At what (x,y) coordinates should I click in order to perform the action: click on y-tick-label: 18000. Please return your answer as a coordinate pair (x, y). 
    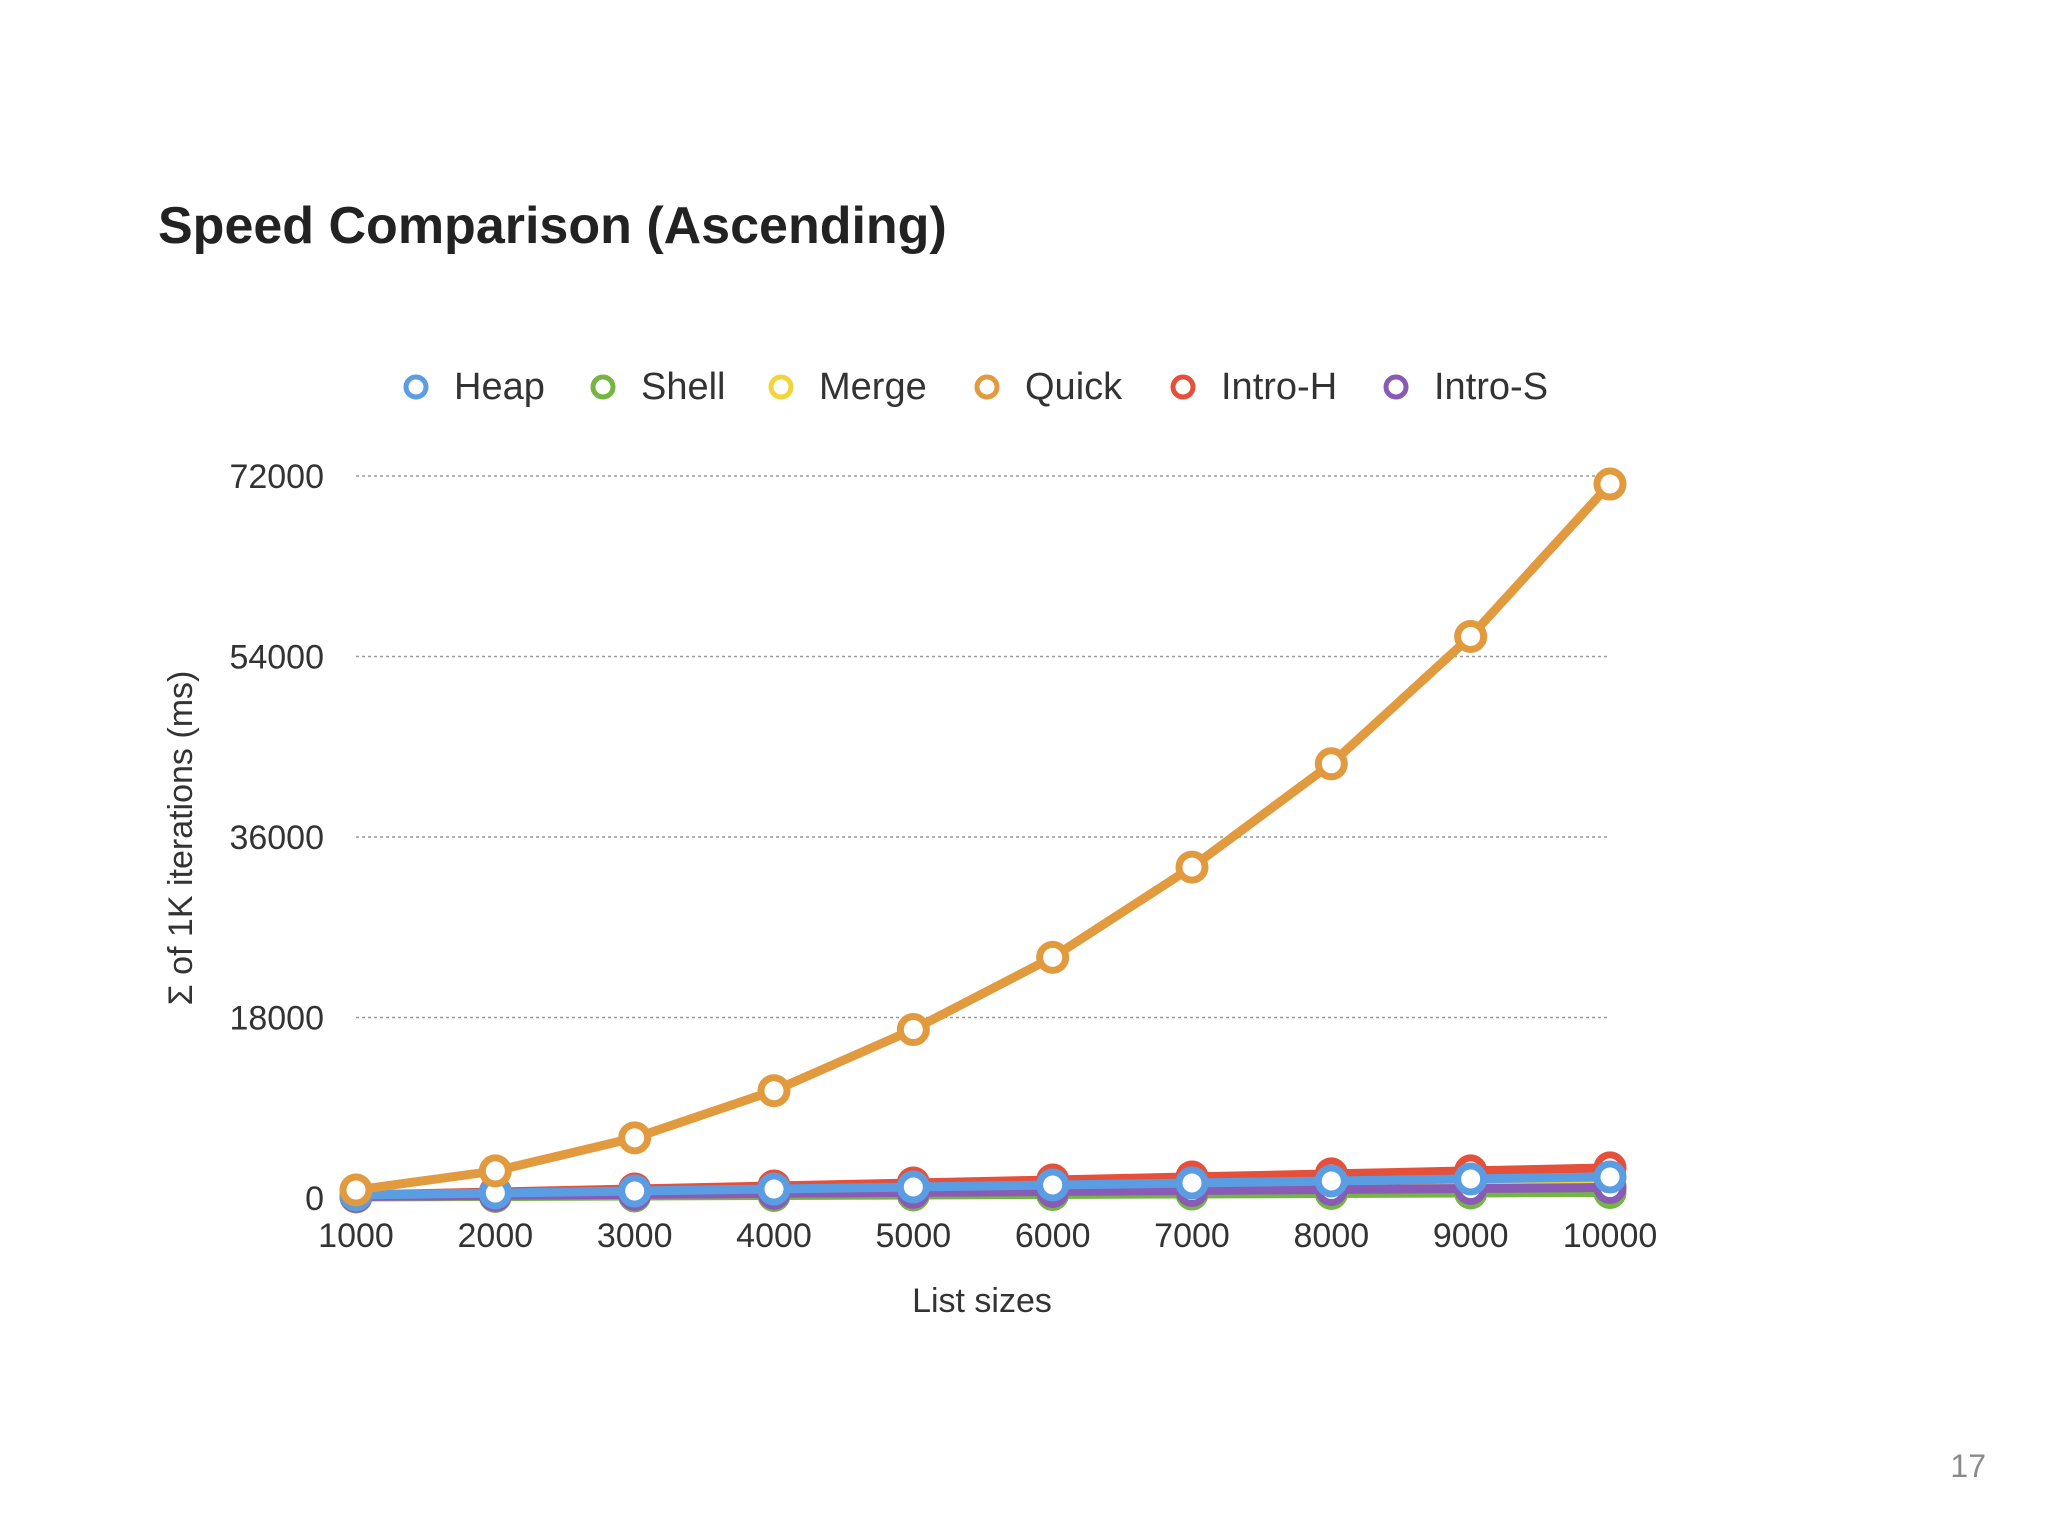
    Looking at the image, I should click on (276, 1019).